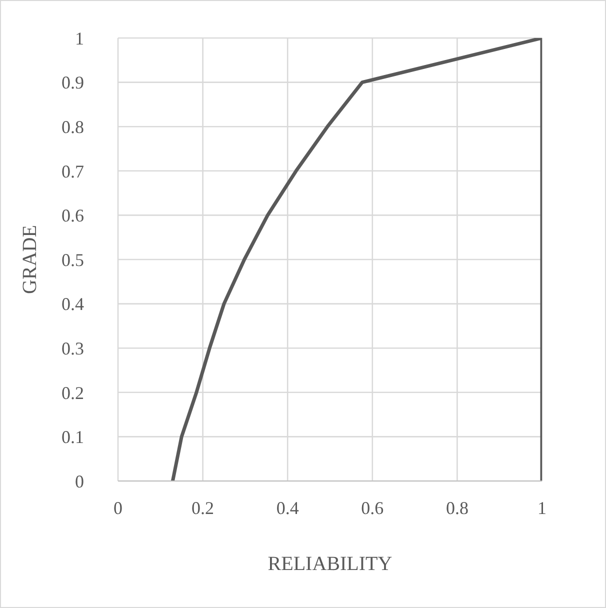 Image resolution: width=606 pixels, height=608 pixels. Describe the element at coordinates (118, 508) in the screenshot. I see `x-tick-label: 0` at that location.